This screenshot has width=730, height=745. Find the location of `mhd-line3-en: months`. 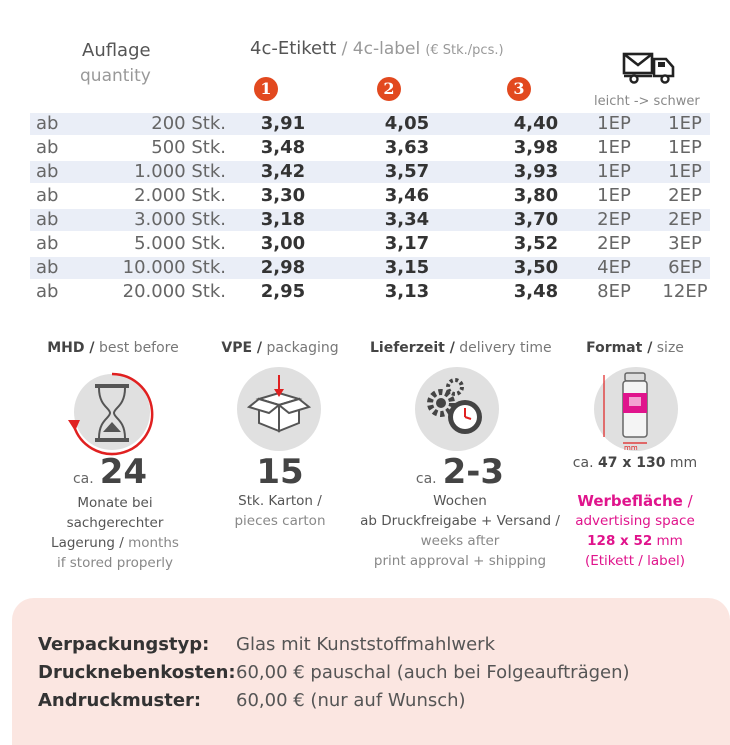

mhd-line3-en: months is located at coordinates (153, 543).